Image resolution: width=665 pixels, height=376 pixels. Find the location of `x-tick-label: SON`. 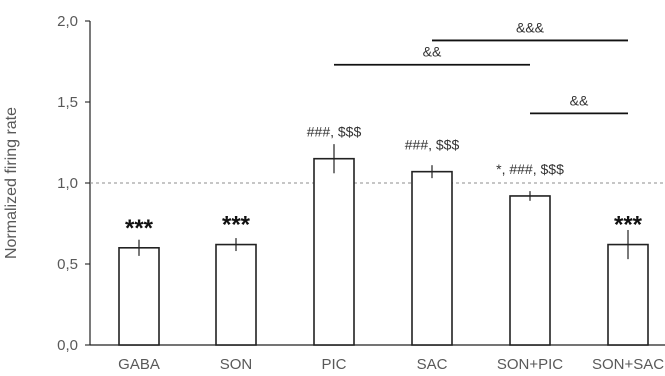

x-tick-label: SON is located at coordinates (236, 364).